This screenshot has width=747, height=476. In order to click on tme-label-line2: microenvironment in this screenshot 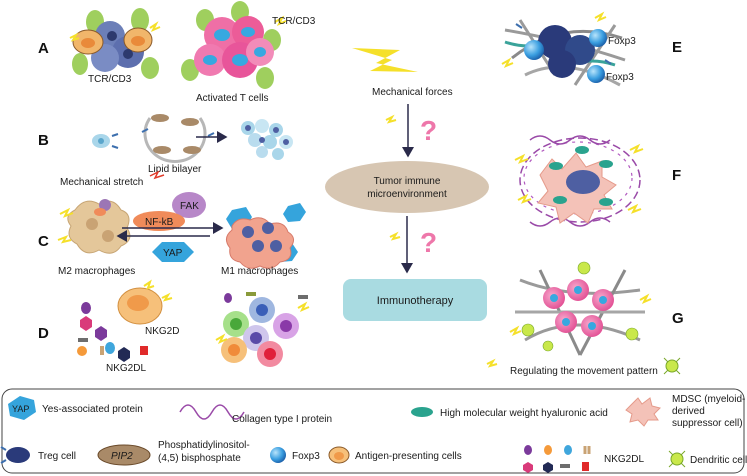, I will do `click(407, 194)`.